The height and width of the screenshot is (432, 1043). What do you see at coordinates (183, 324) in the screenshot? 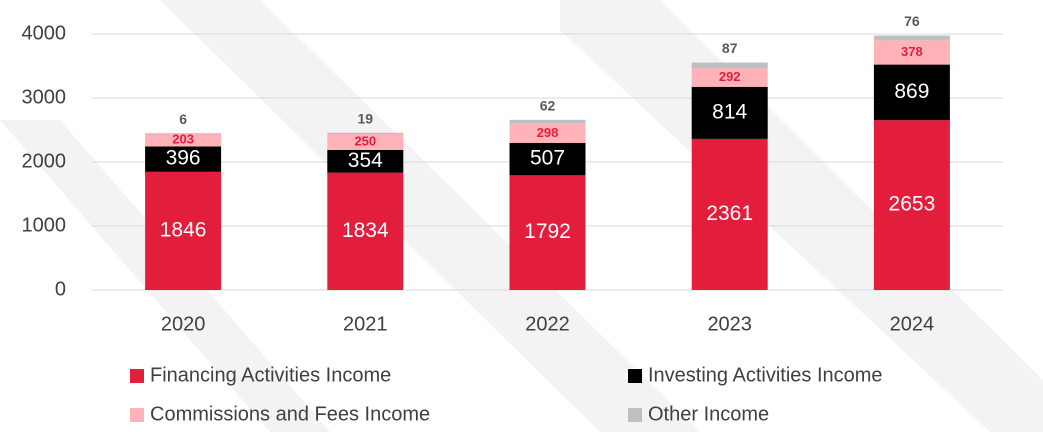
I see `x-tick-label: 2020` at bounding box center [183, 324].